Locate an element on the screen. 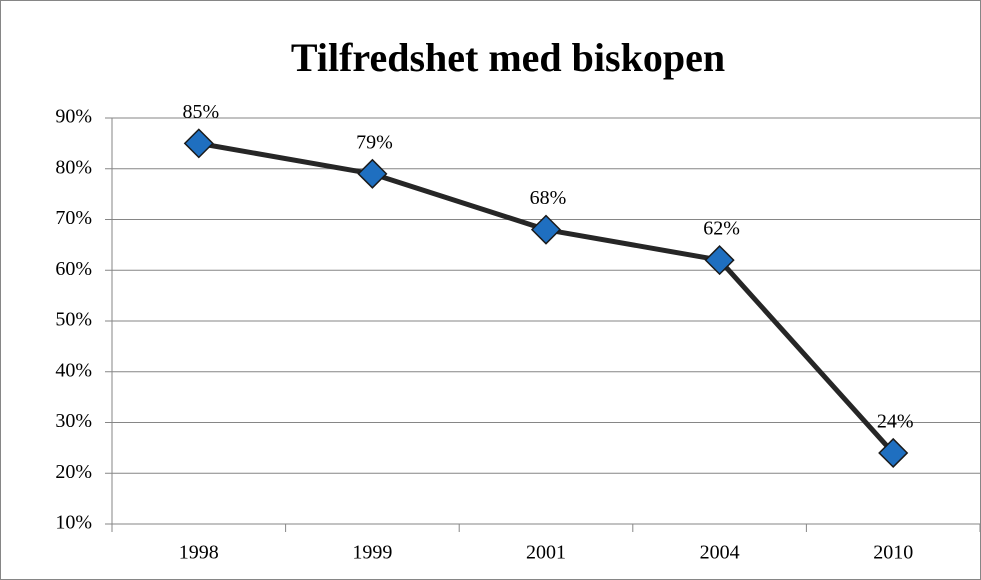  y-tick-label: 40% is located at coordinates (73, 370).